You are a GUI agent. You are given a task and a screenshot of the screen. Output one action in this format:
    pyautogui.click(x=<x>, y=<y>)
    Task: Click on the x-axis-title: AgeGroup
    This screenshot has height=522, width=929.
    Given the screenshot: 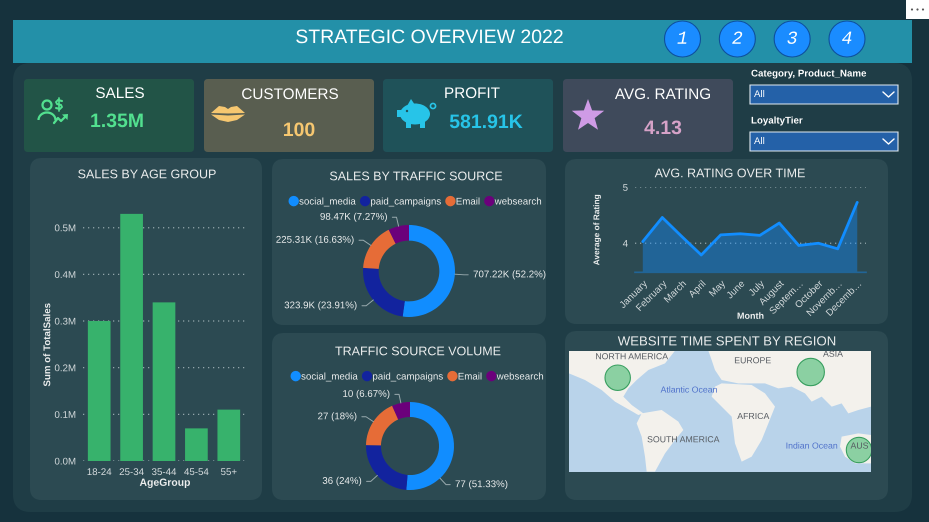 What is the action you would take?
    pyautogui.click(x=165, y=483)
    